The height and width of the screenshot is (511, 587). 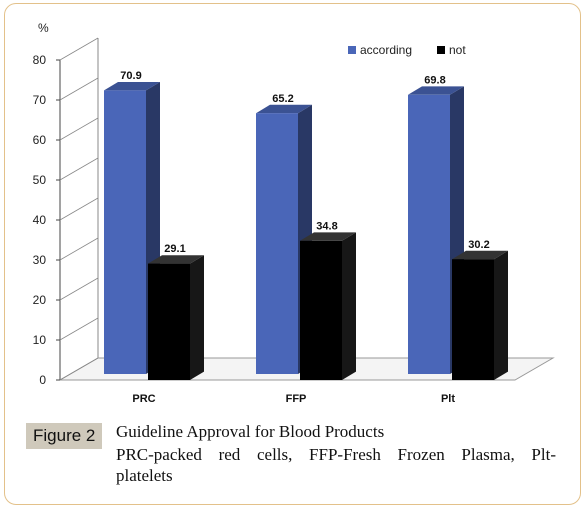 What do you see at coordinates (448, 399) in the screenshot?
I see `category-label-Plt: Plt` at bounding box center [448, 399].